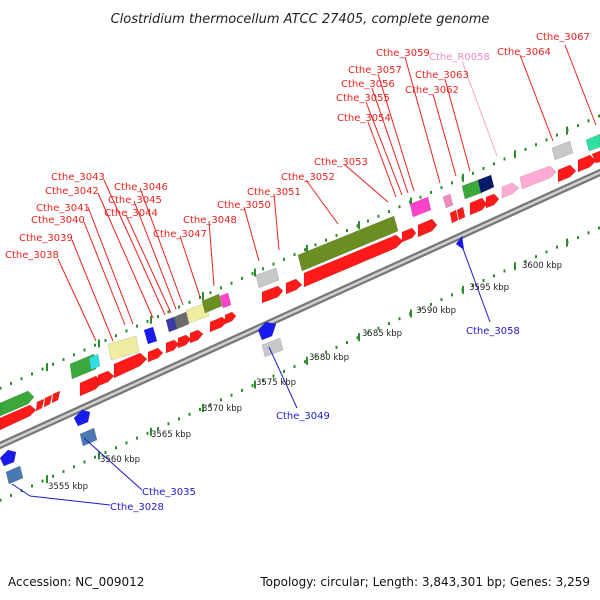 The width and height of the screenshot is (600, 600). What do you see at coordinates (141, 187) in the screenshot?
I see `gene-label: Cthe_3046` at bounding box center [141, 187].